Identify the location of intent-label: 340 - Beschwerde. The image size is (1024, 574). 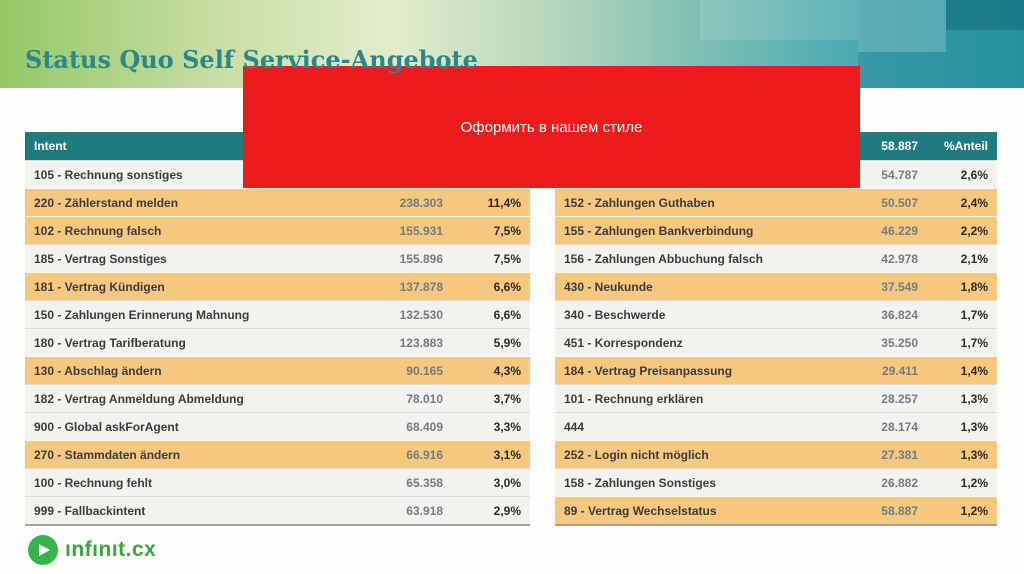
(615, 314).